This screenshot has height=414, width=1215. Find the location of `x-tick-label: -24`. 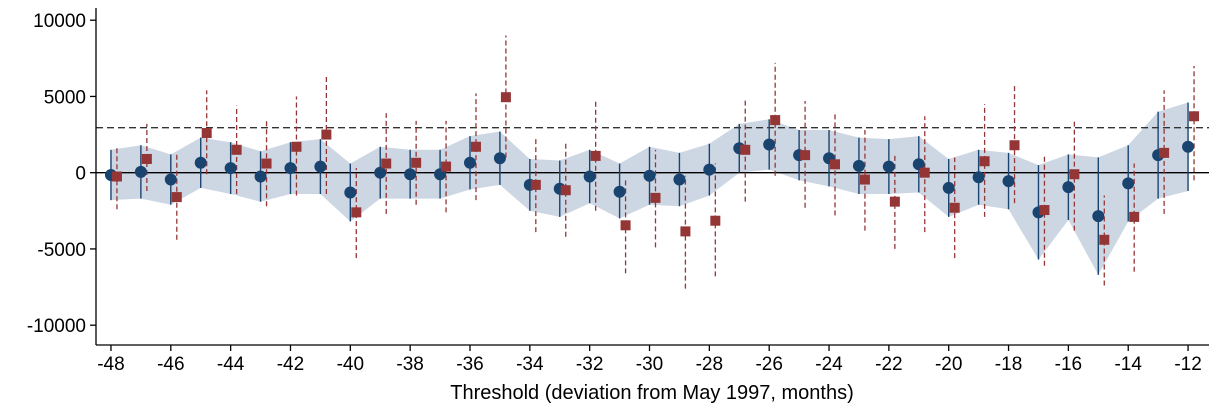

x-tick-label: -24 is located at coordinates (829, 364).